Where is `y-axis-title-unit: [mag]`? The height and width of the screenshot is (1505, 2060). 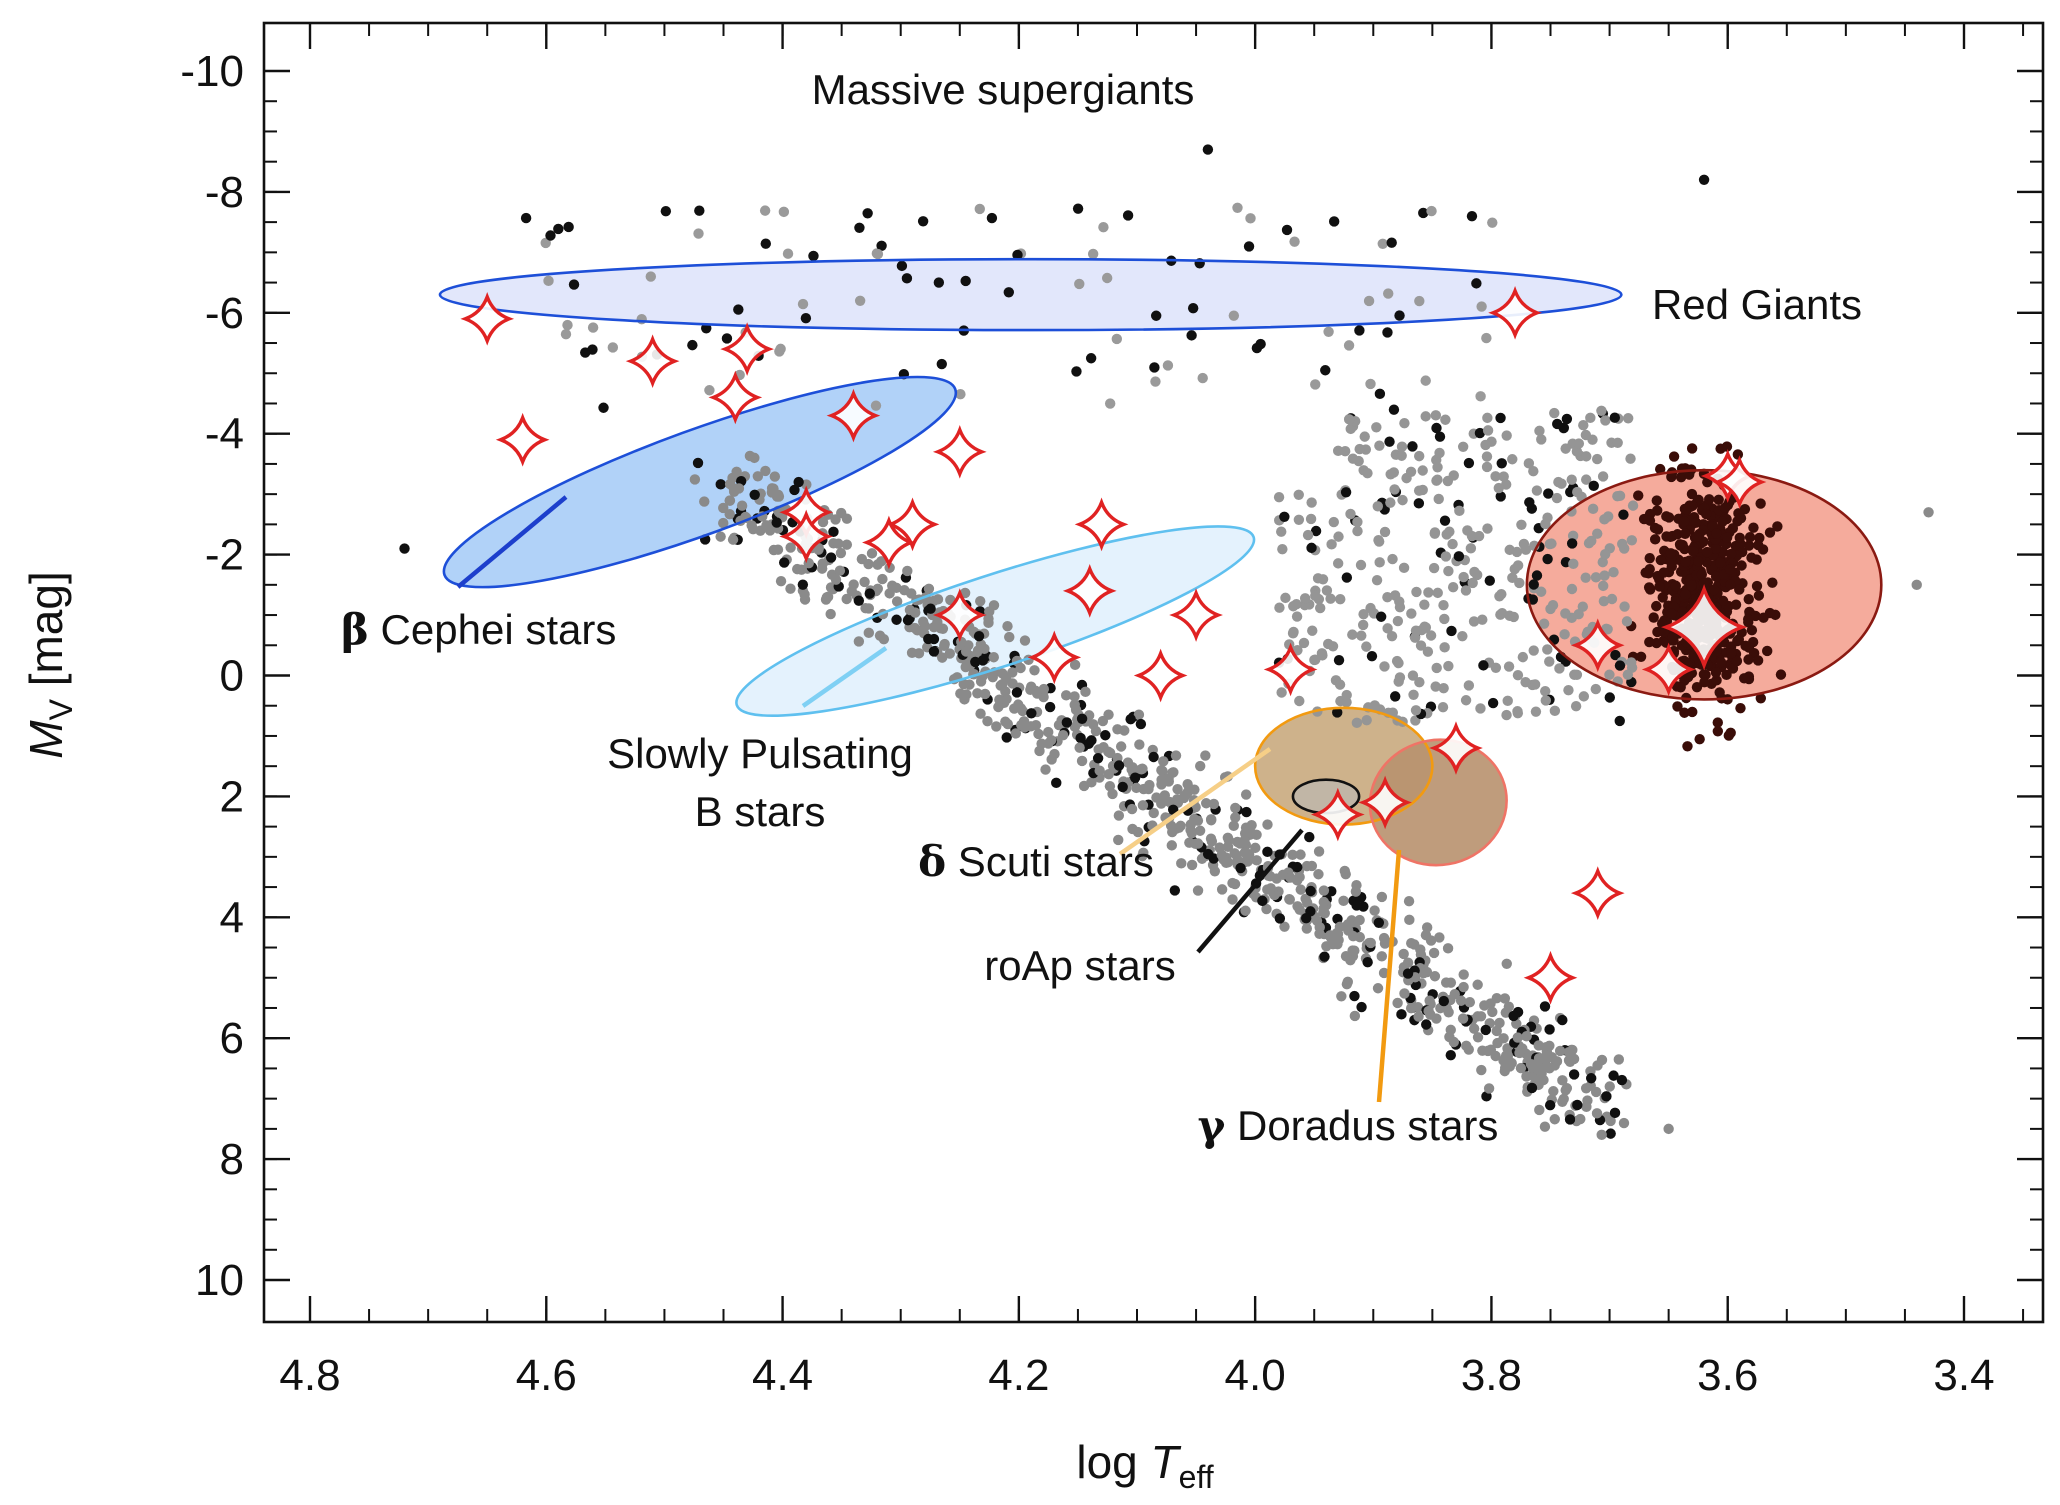
y-axis-title-unit: [mag] is located at coordinates (46, 635).